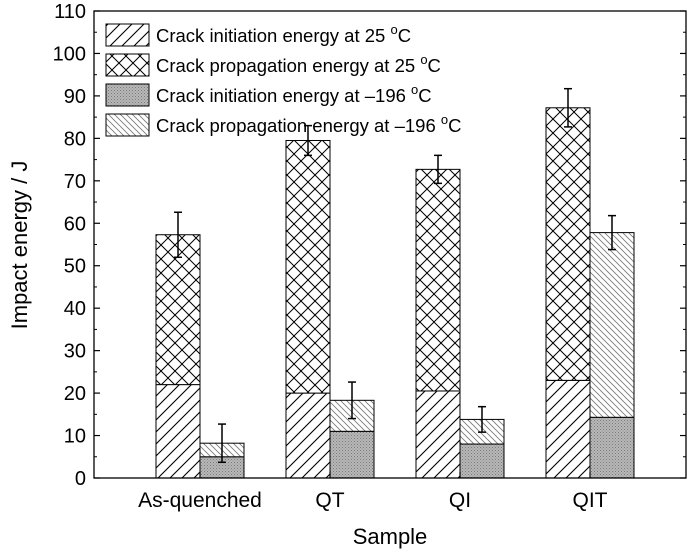 The width and height of the screenshot is (700, 558). Describe the element at coordinates (460, 500) in the screenshot. I see `x-tick-label: QI` at that location.